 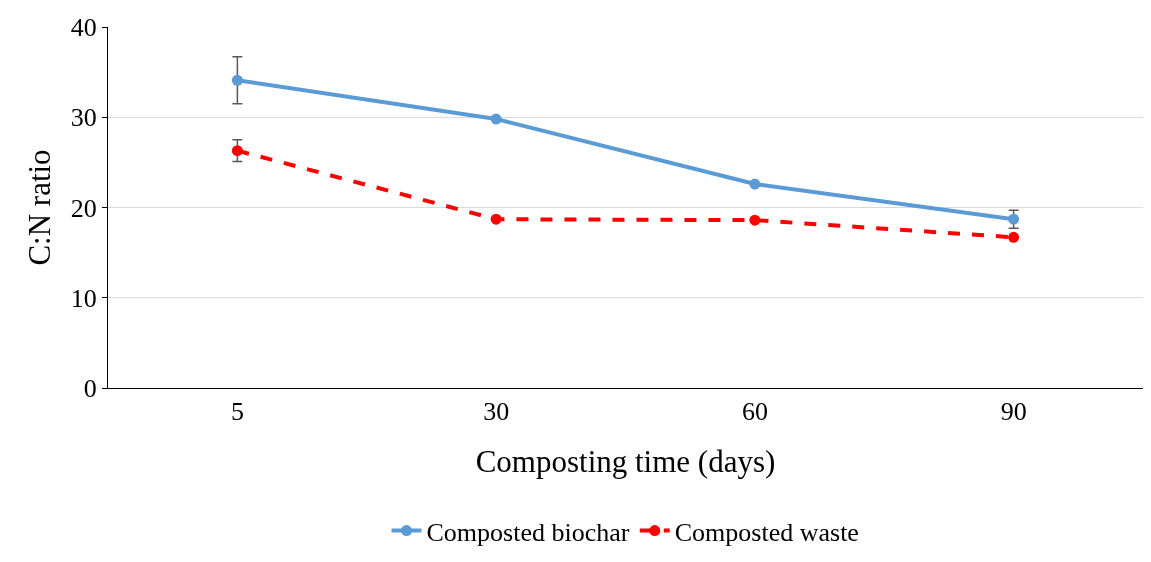 What do you see at coordinates (237, 412) in the screenshot?
I see `x-tick-label: 5` at bounding box center [237, 412].